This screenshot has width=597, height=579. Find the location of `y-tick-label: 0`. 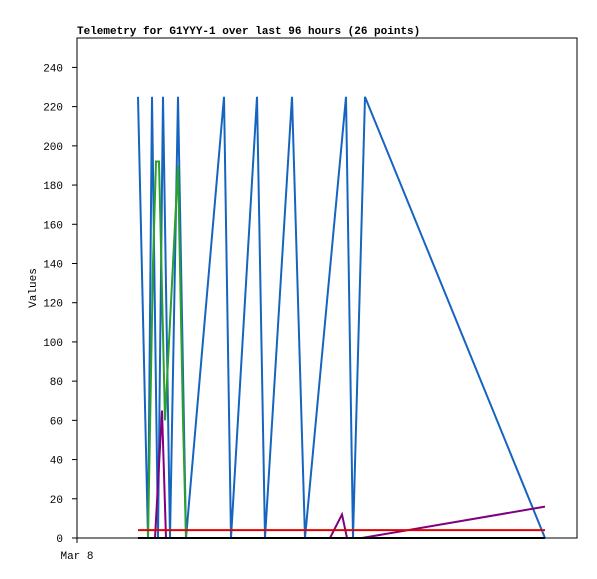

y-tick-label: 0 is located at coordinates (59, 540).